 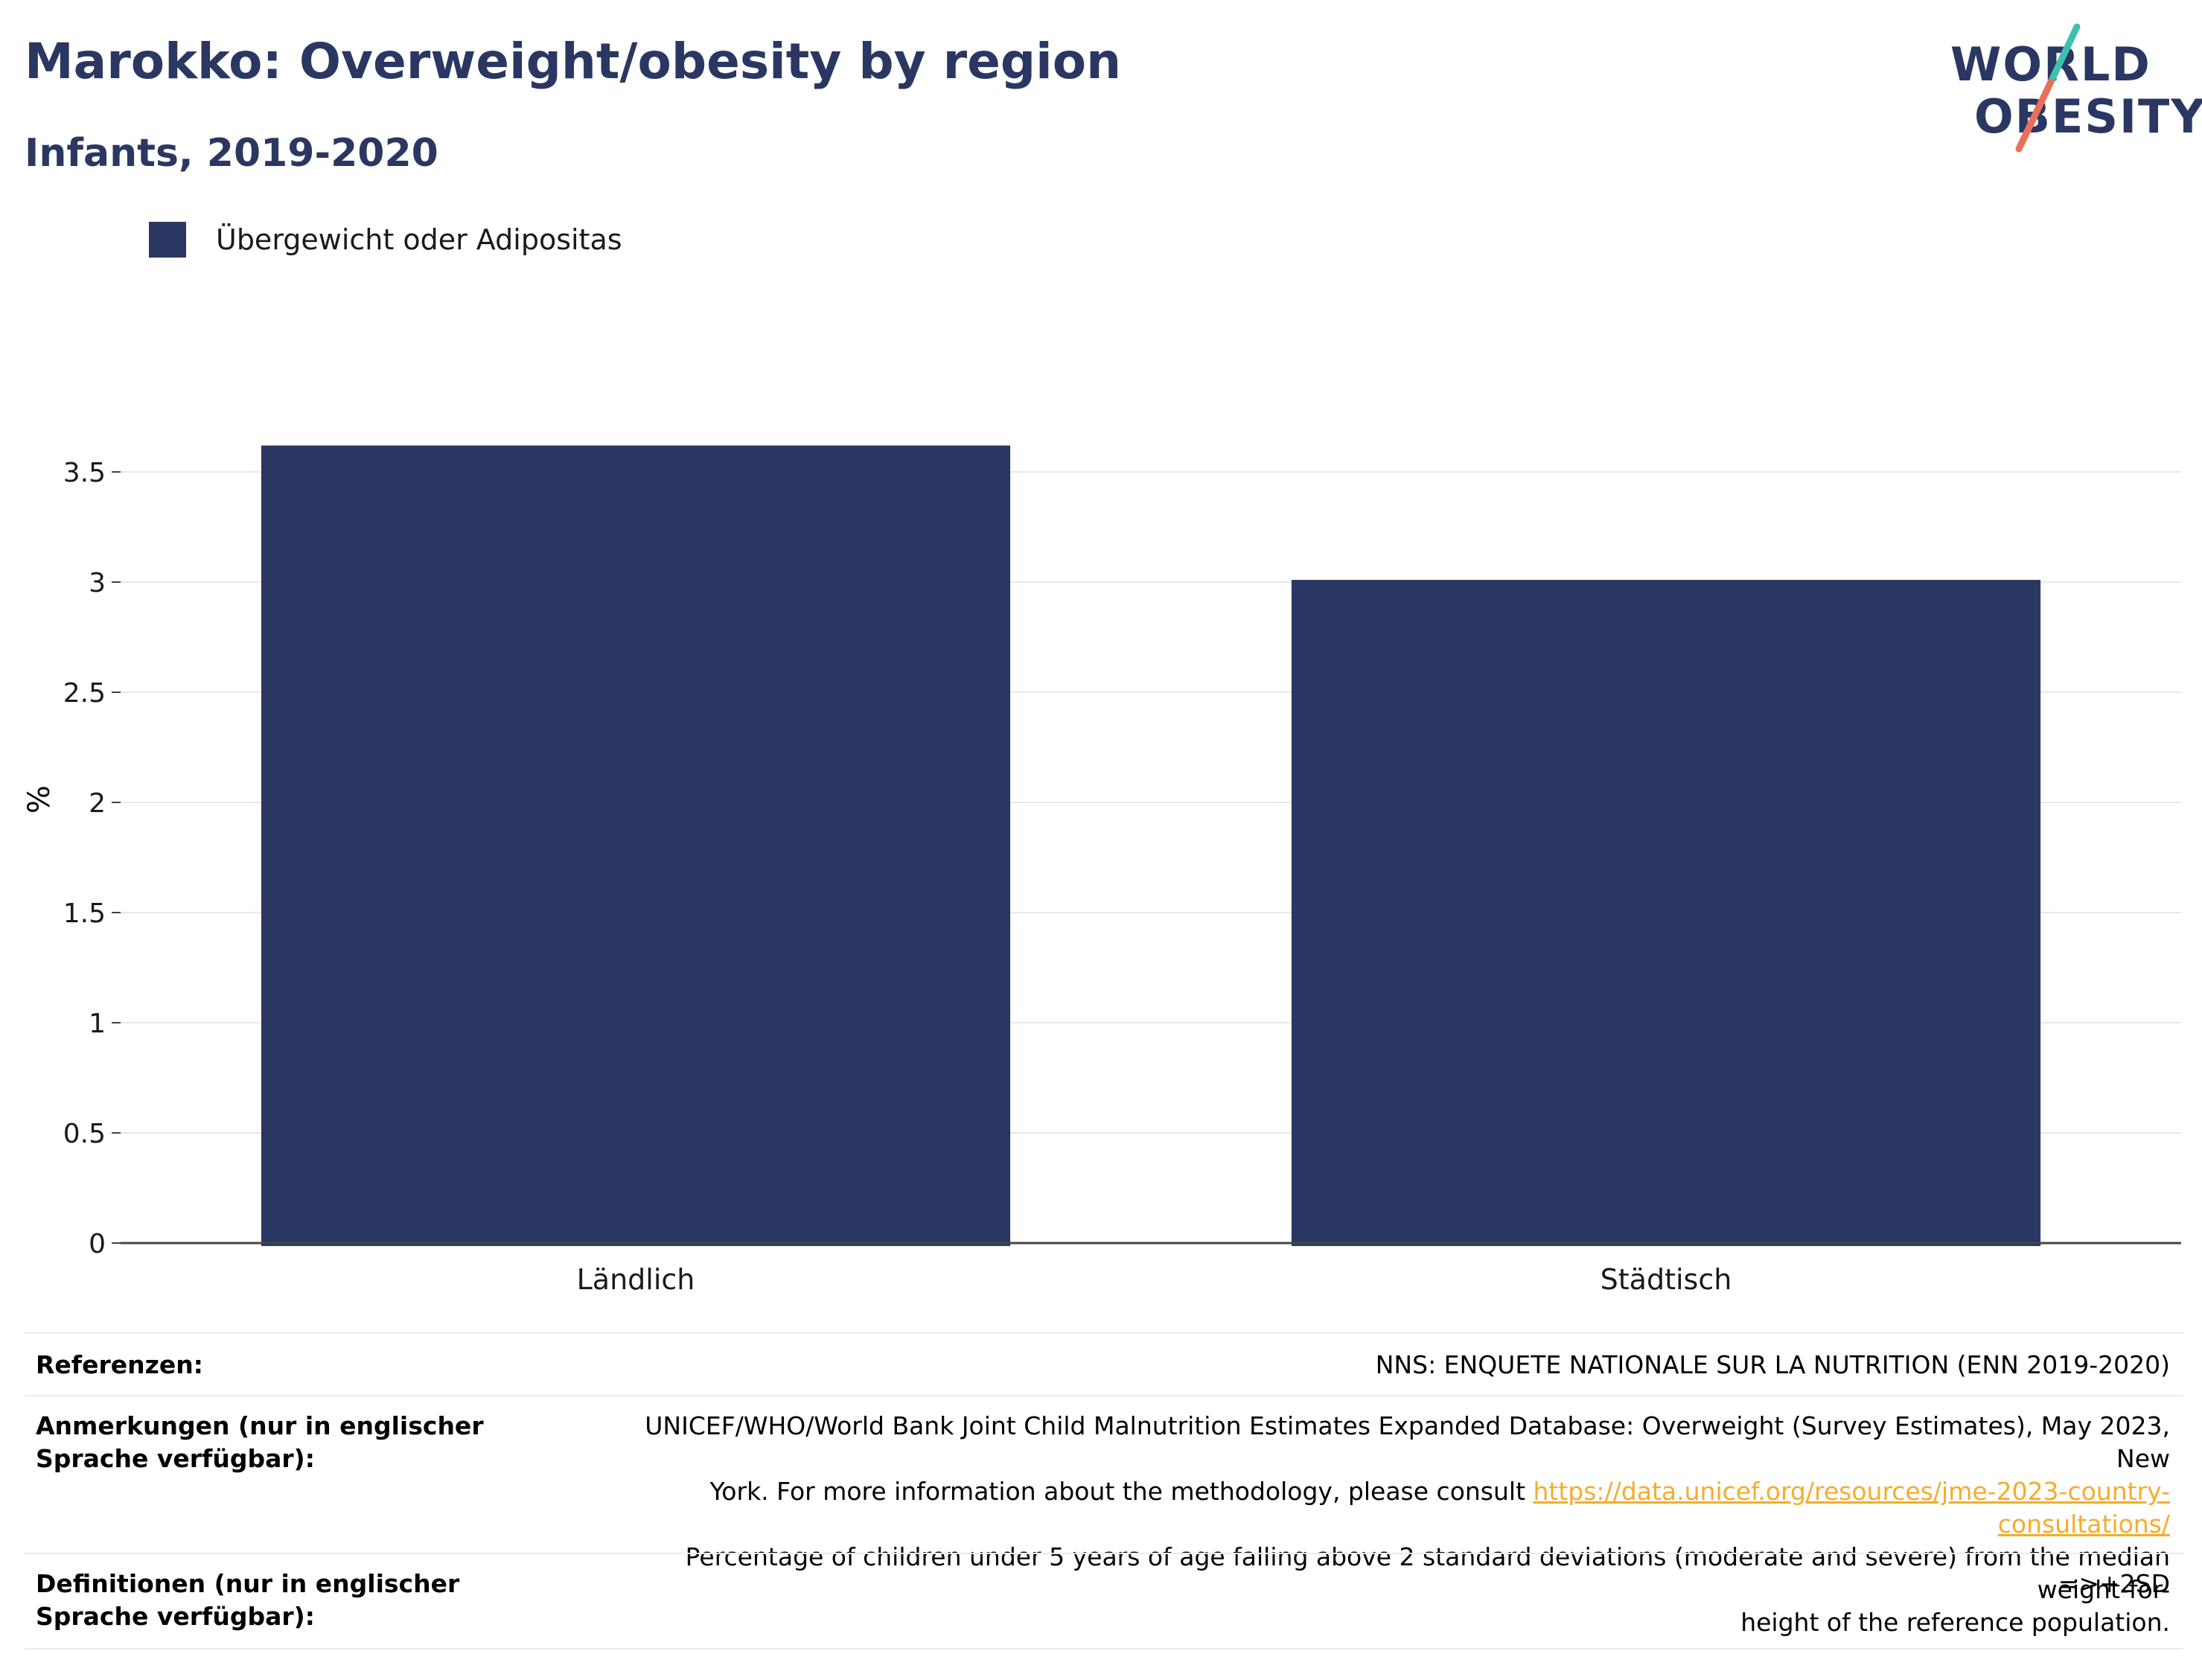 What do you see at coordinates (636, 1279) in the screenshot?
I see `x-tick-label: Ländlich` at bounding box center [636, 1279].